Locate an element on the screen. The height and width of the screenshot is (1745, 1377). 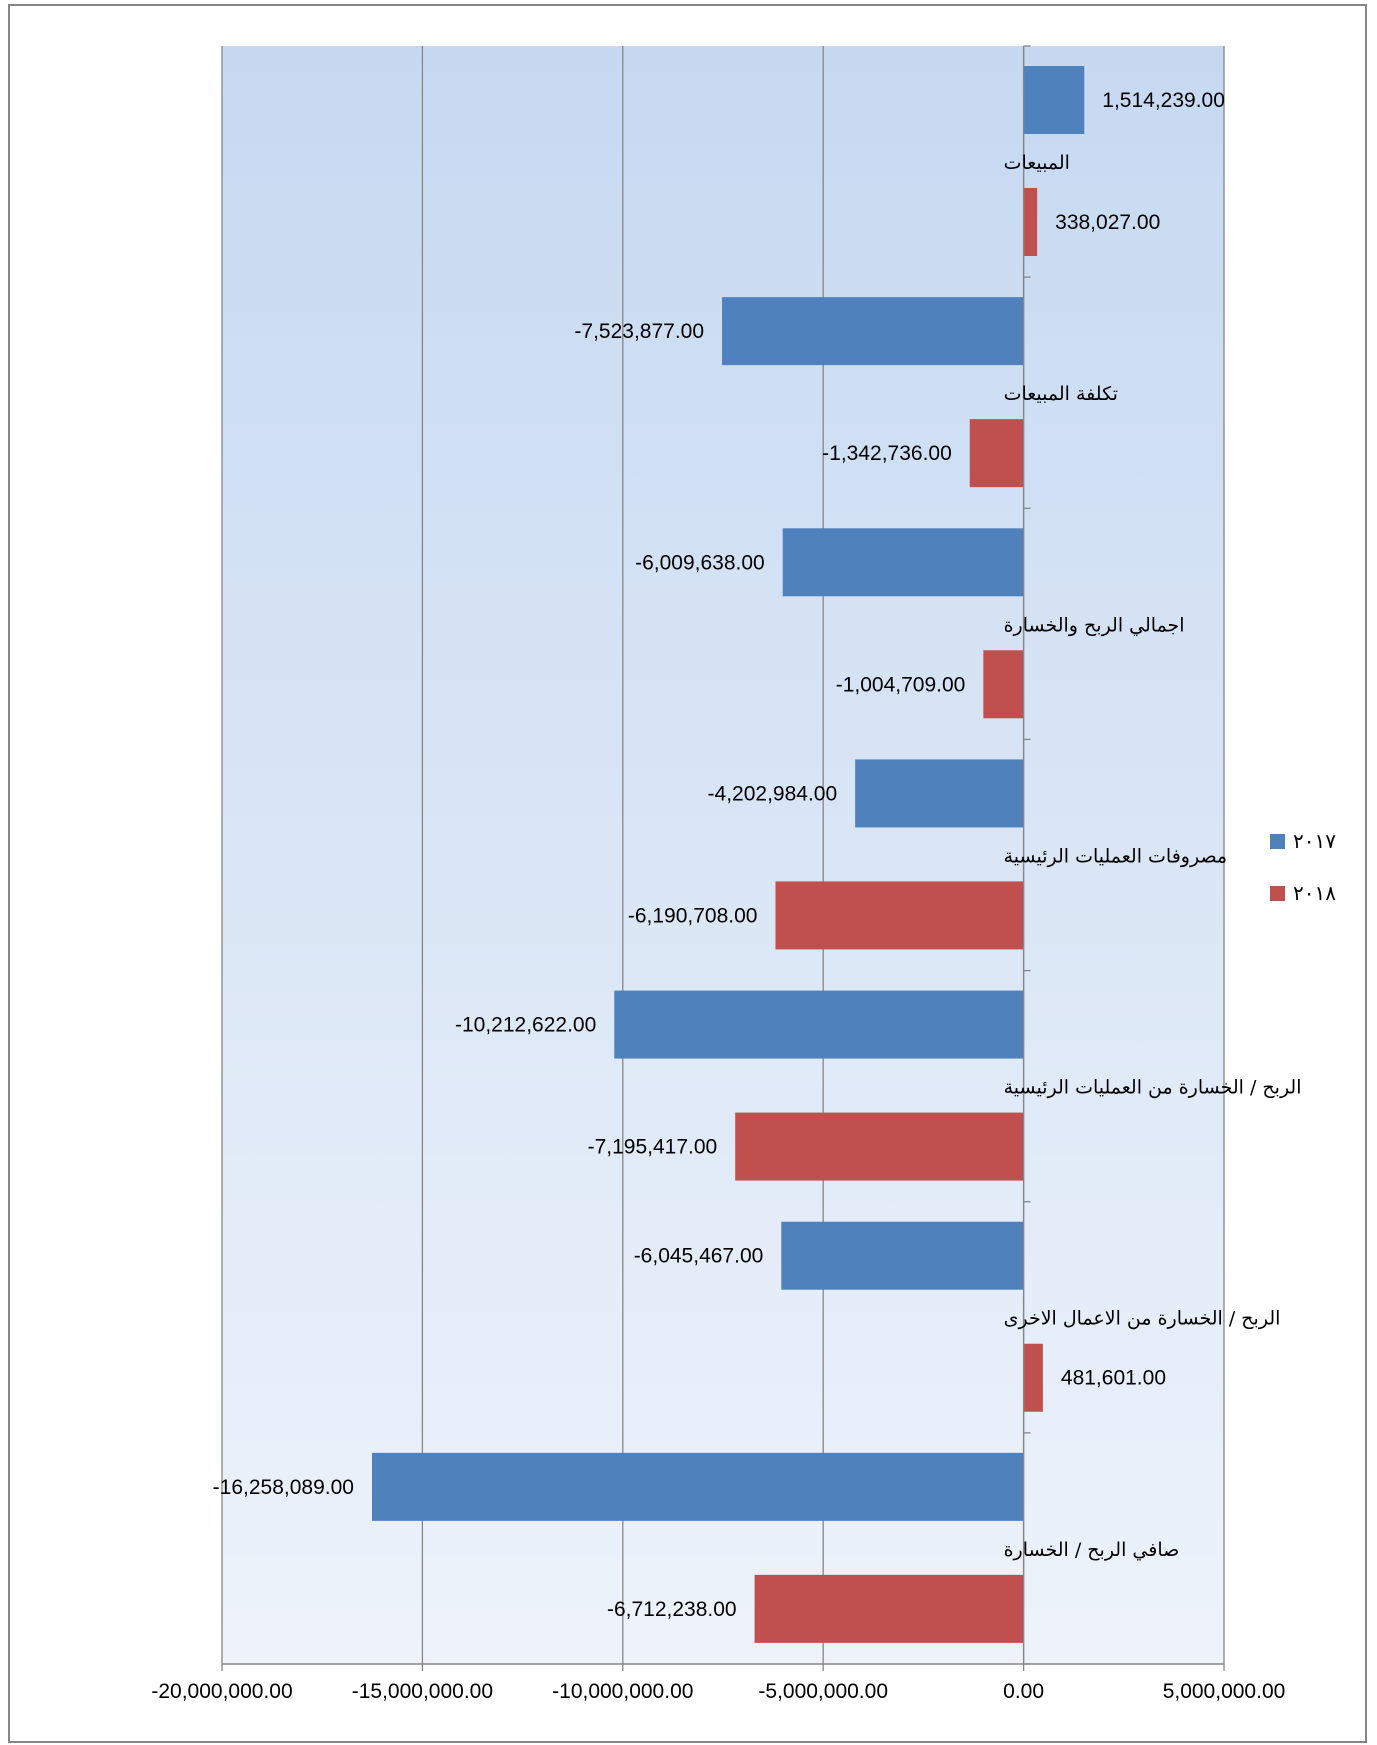
data-label-2017-0: 1,514,239.00 is located at coordinates (1163, 100).